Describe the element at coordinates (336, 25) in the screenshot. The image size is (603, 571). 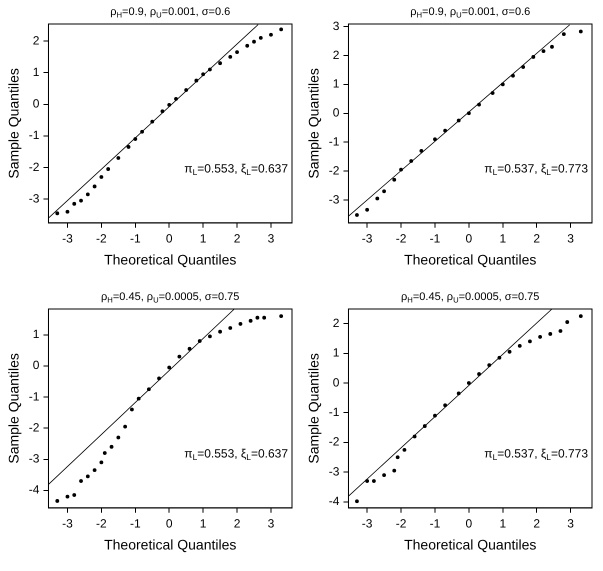
I see `y-tick-label: 3` at that location.